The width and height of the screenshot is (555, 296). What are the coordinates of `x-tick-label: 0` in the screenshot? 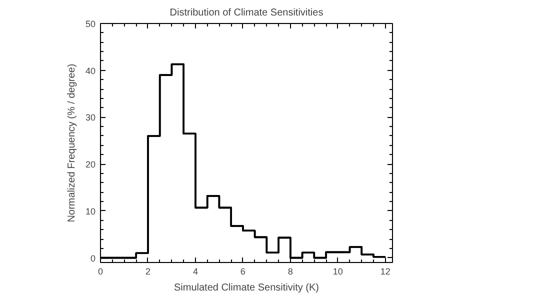 It's located at (101, 271).